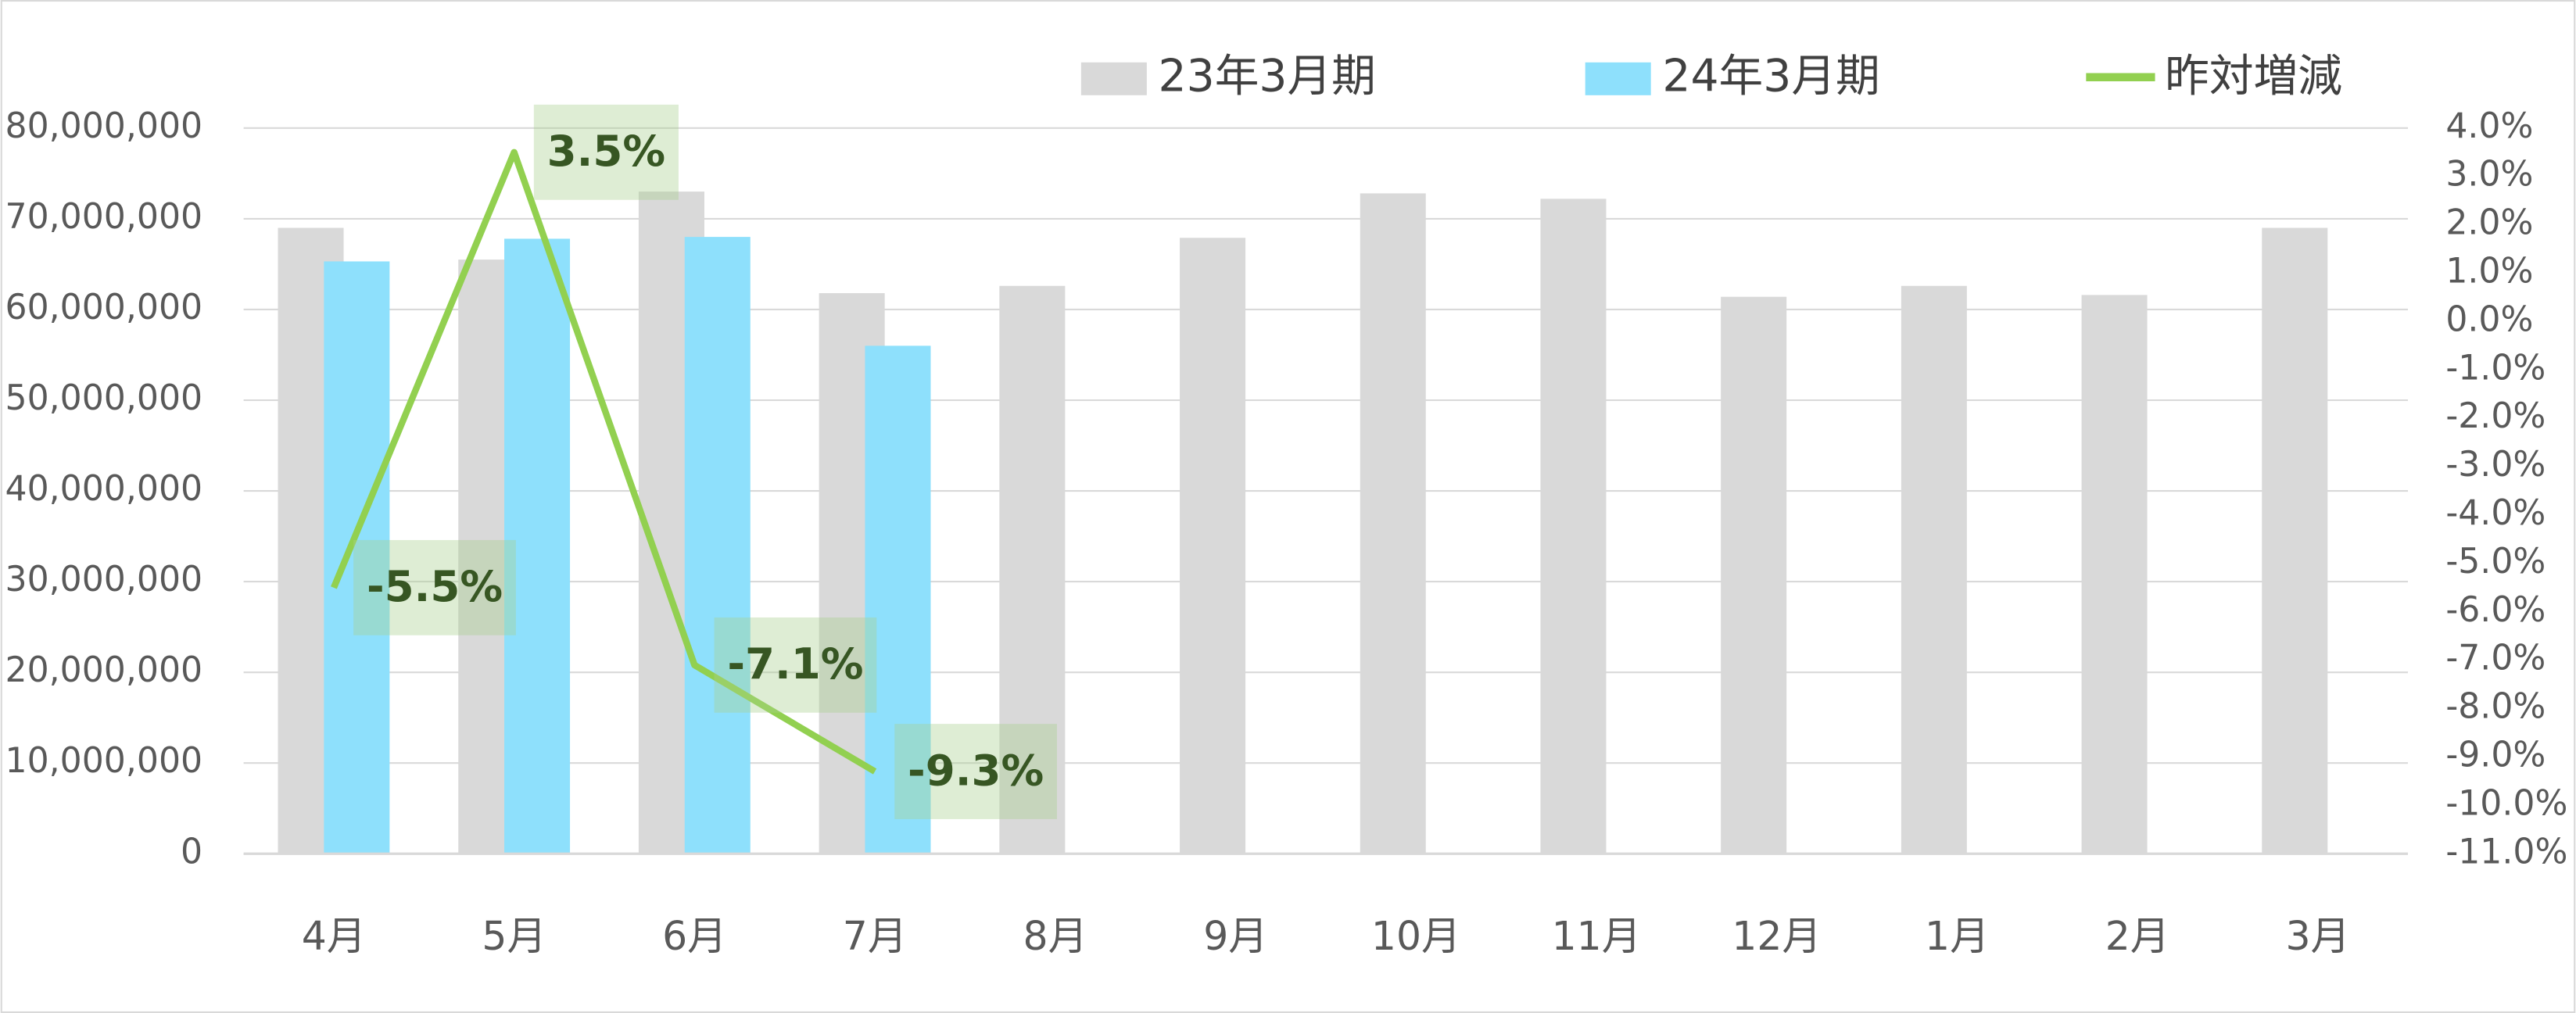 Image resolution: width=2576 pixels, height=1013 pixels. I want to click on x-tick-label: 1月, so click(1957, 936).